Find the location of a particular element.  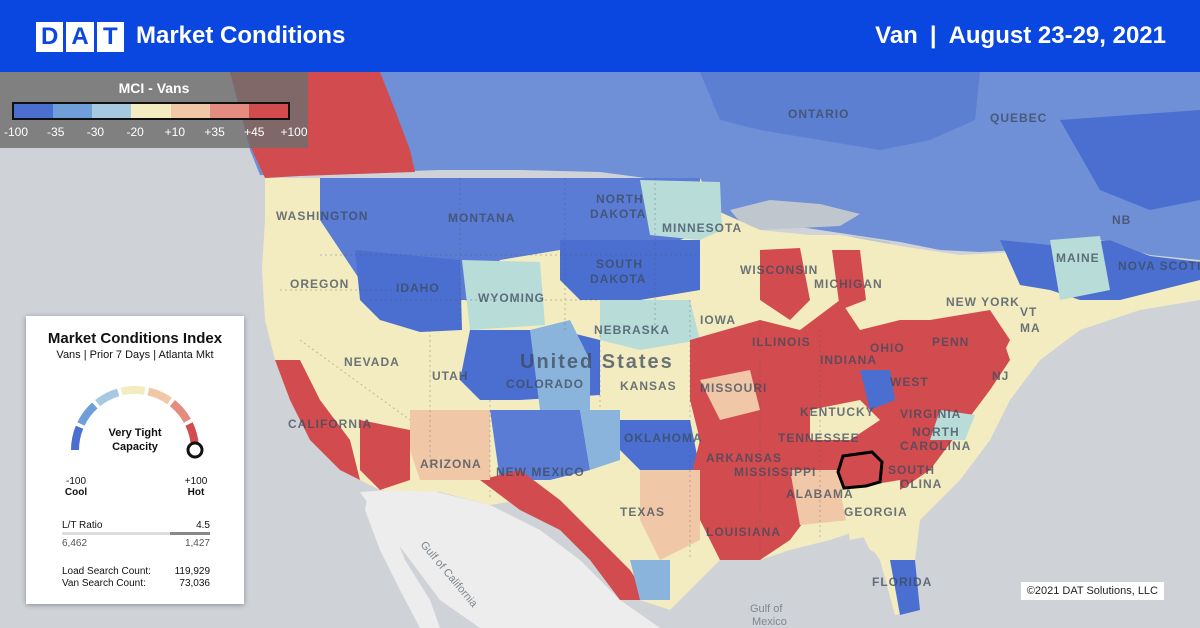

region-hudson-area is located at coordinates (840, 111).